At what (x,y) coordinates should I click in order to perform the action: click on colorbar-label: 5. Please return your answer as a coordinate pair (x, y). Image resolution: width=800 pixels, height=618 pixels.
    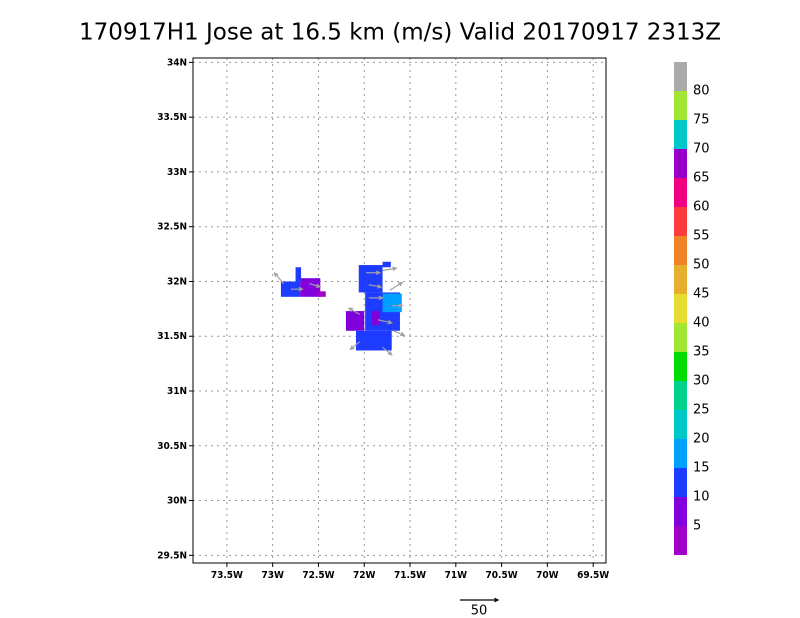
    Looking at the image, I should click on (697, 526).